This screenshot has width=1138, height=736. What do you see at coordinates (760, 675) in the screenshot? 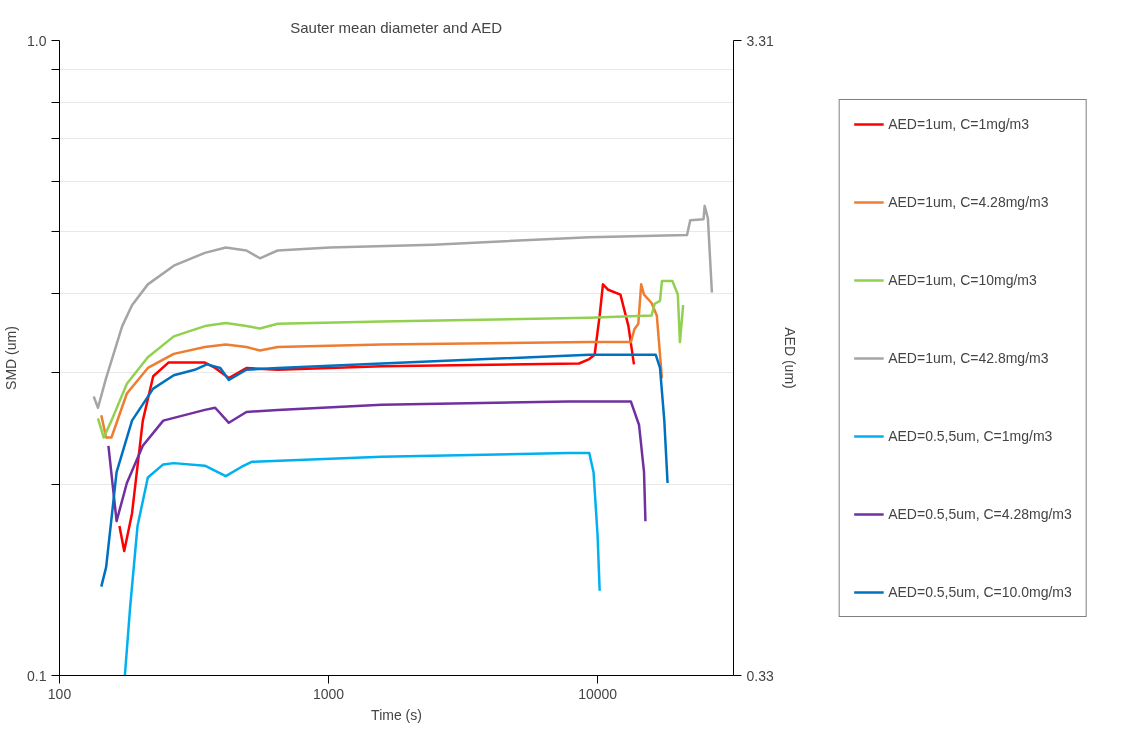
I see `y2-tick-label: 0.33` at bounding box center [760, 675].